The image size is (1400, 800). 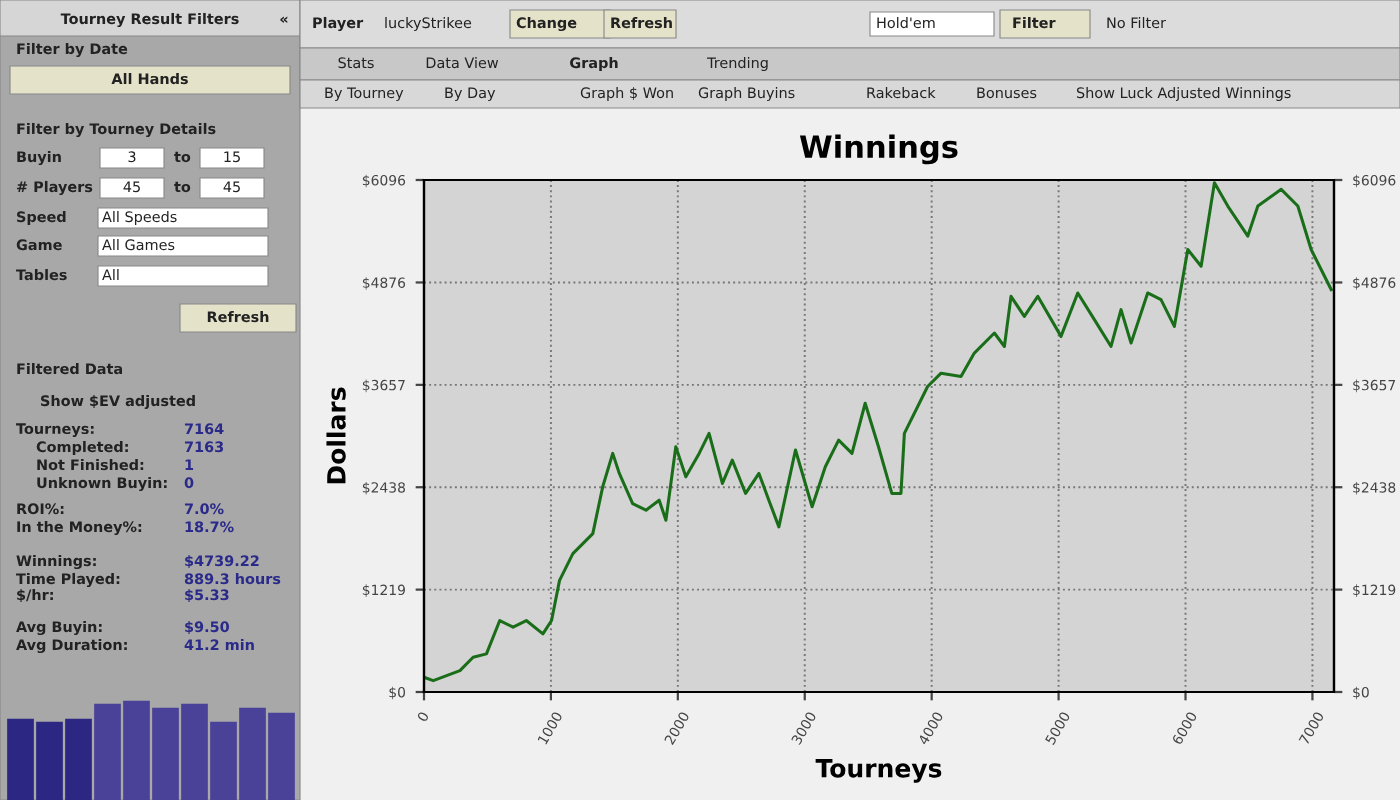 What do you see at coordinates (336, 435) in the screenshot?
I see `y-axis-title: Dollars` at bounding box center [336, 435].